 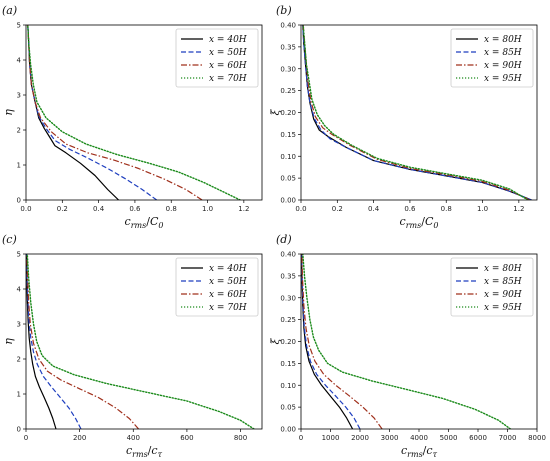 I want to click on panel-label: (d), so click(x=284, y=239).